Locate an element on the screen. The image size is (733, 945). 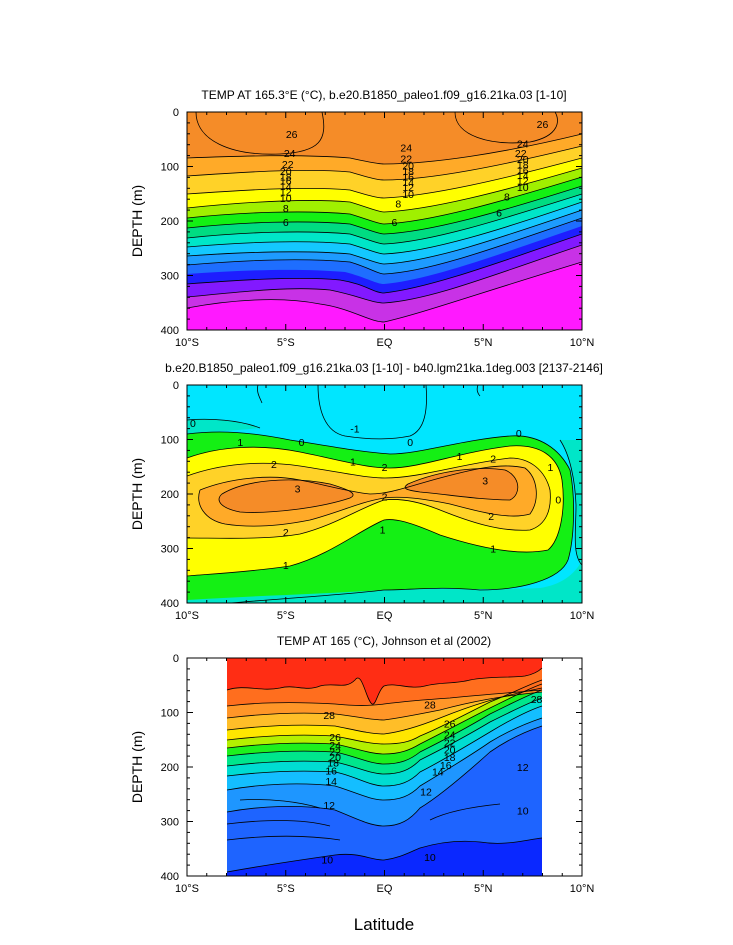
panel-middle-band-3-plus-right is located at coordinates (461, 484).